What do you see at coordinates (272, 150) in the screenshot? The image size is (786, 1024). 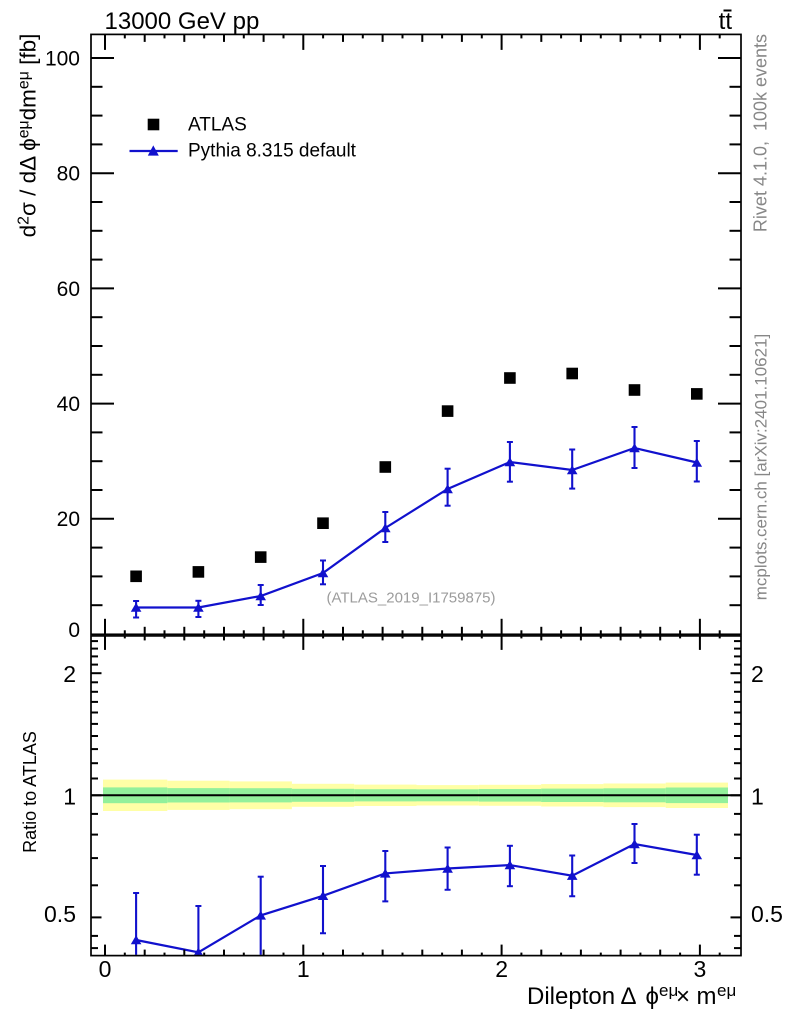 I see `svg-text: Pythia 8.315 default` at bounding box center [272, 150].